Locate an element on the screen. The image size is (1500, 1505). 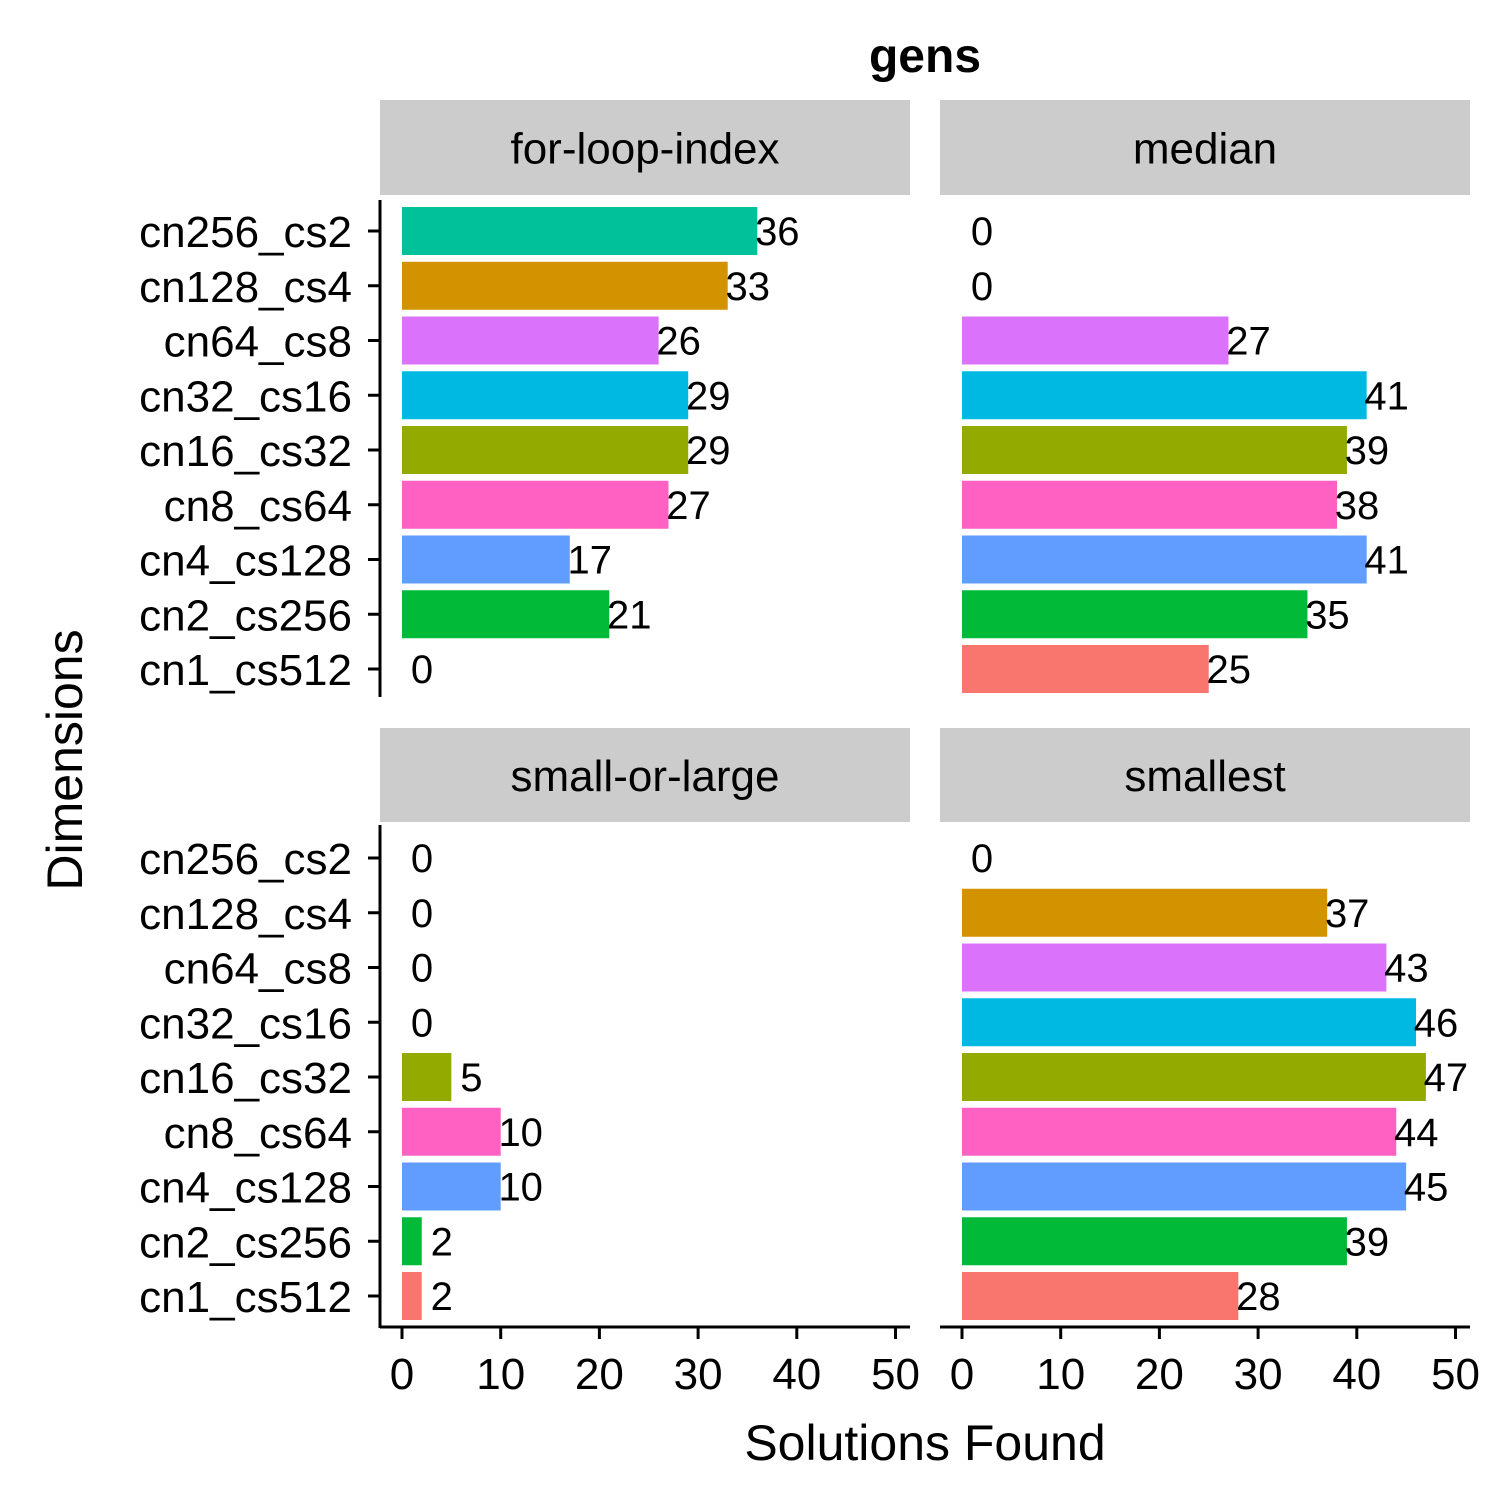
data-label-cn16_cs32: 5 is located at coordinates (471, 1078).